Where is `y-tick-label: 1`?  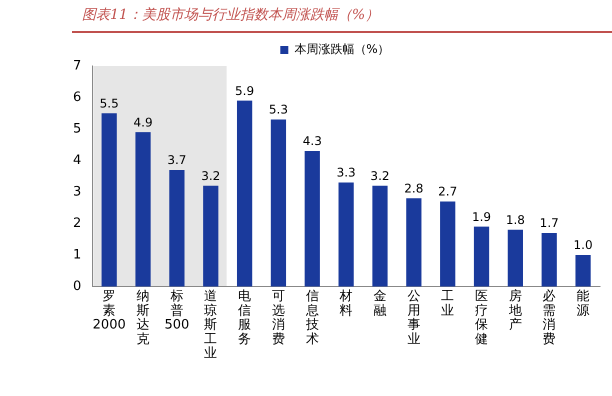
y-tick-label: 1 is located at coordinates (77, 254).